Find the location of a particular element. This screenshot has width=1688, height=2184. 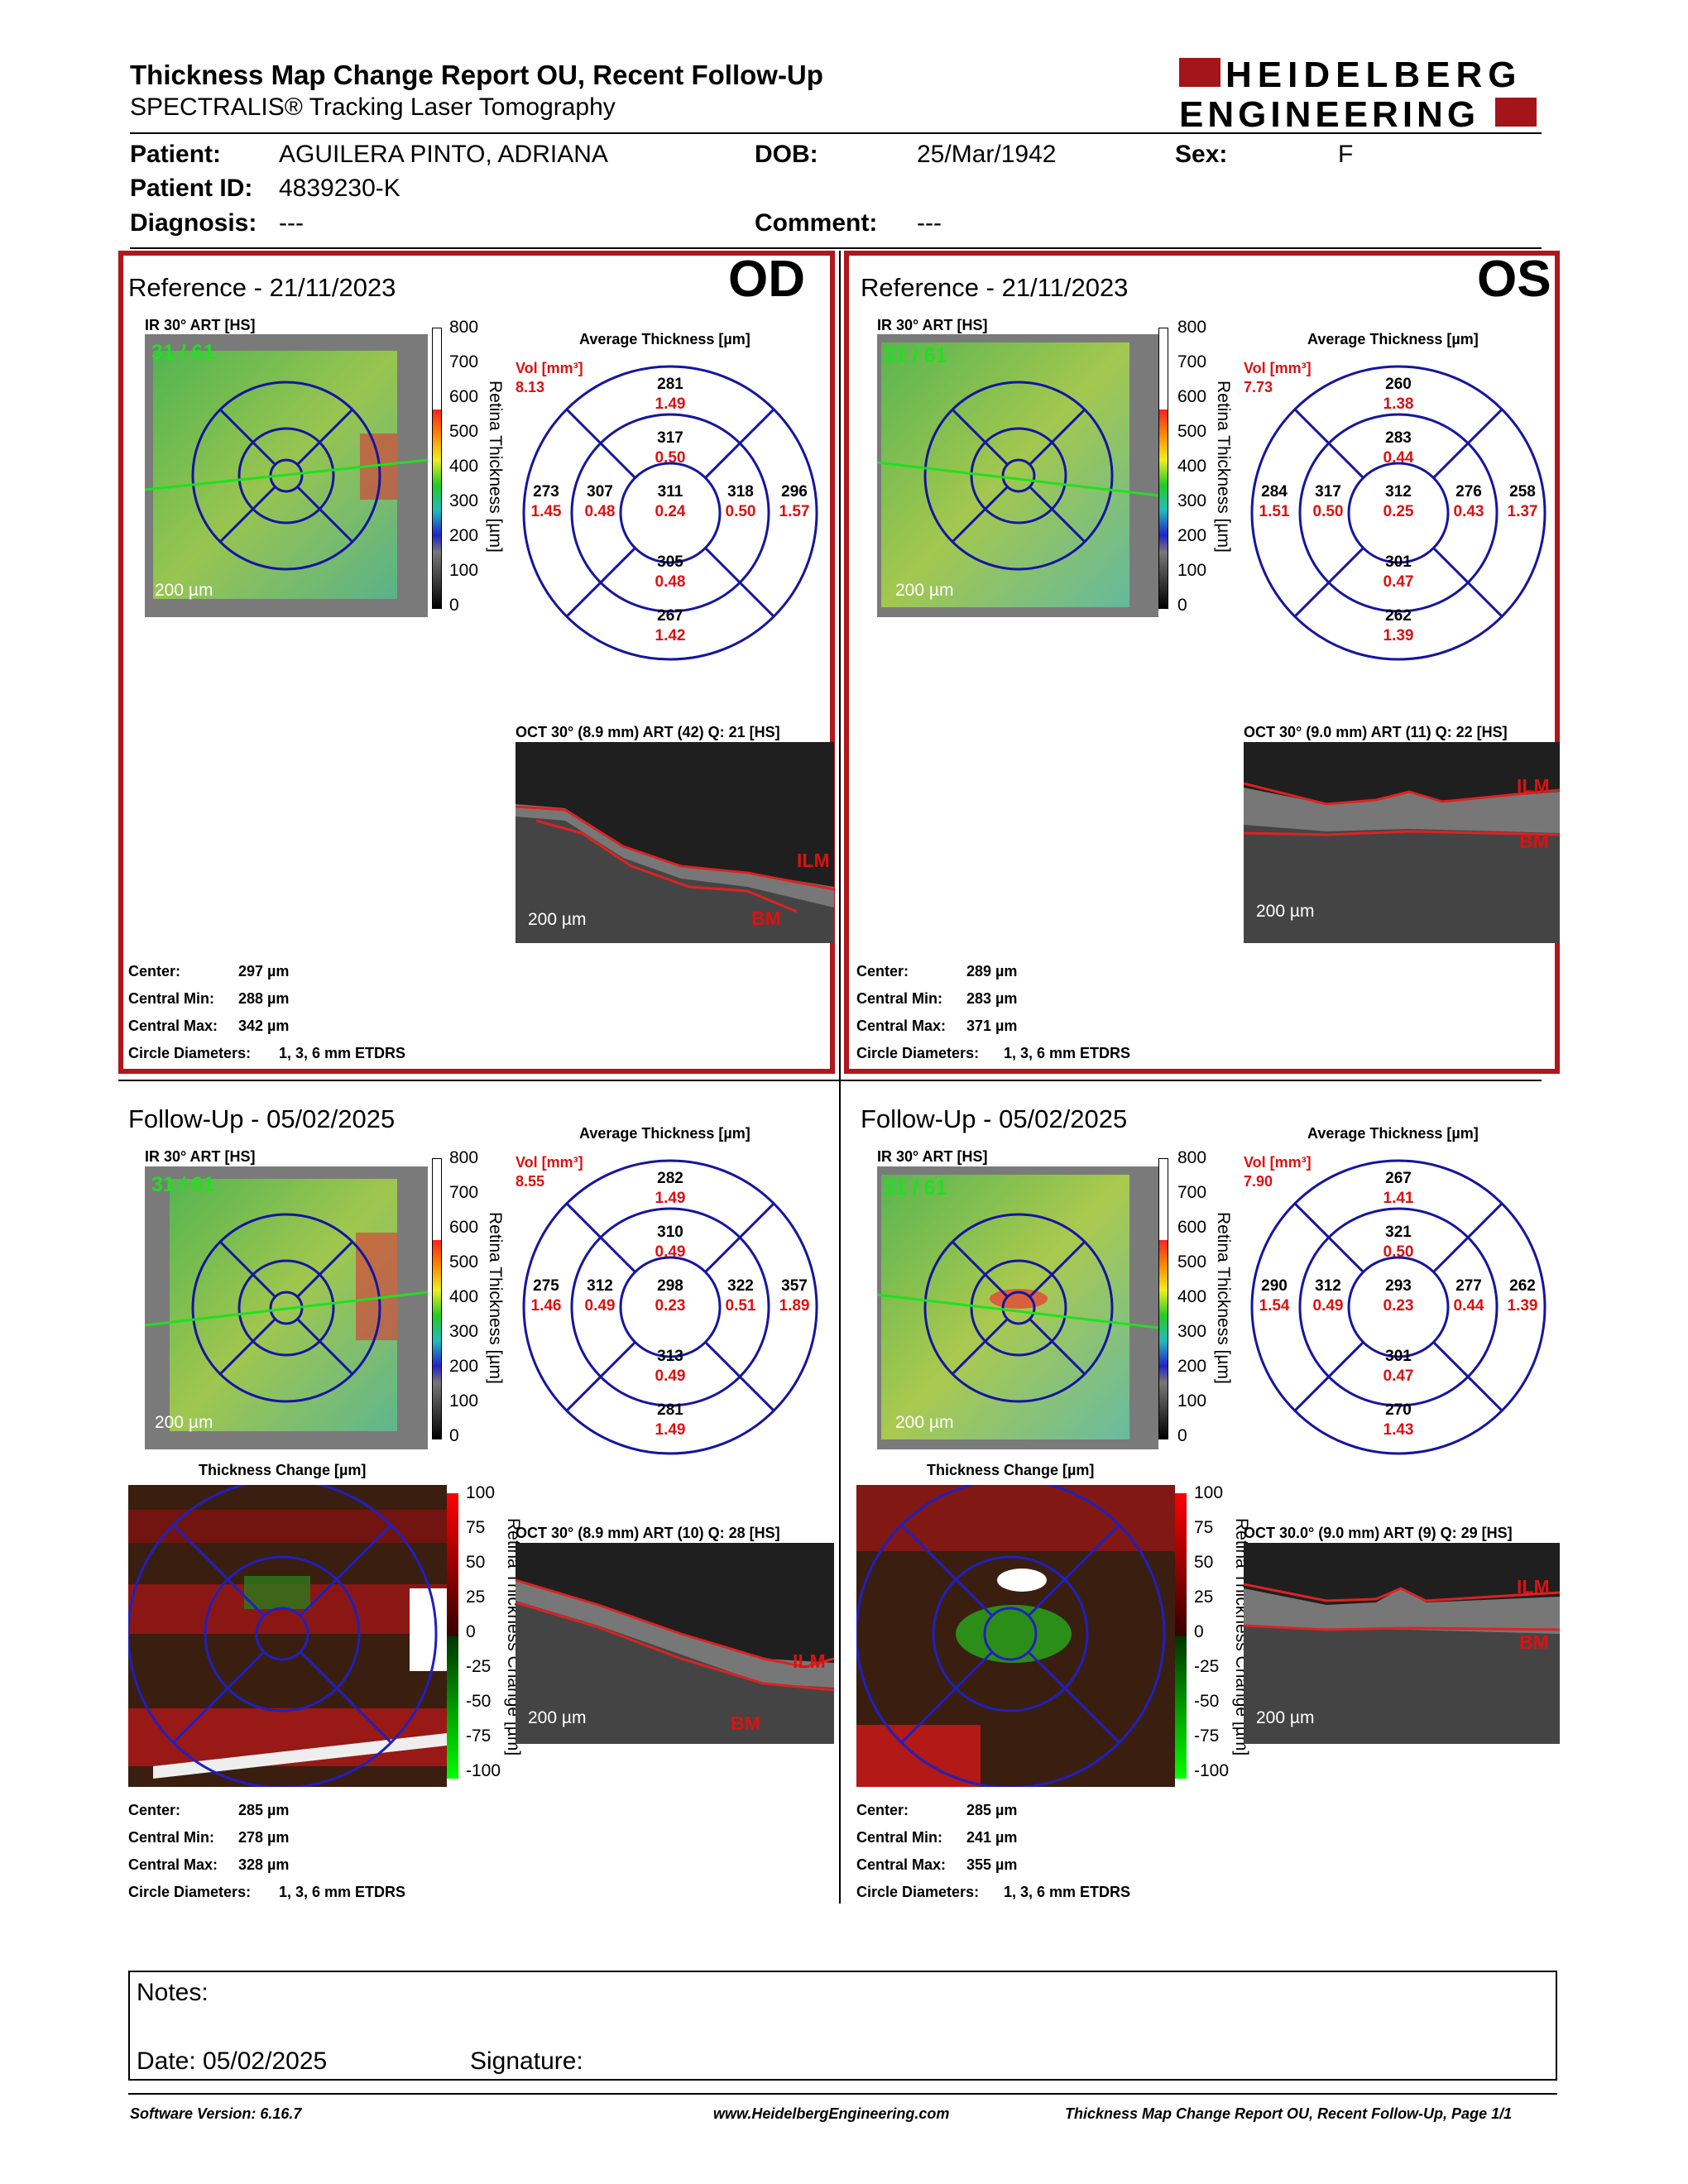

od_fu-inferior-inner-volume: 0.49 is located at coordinates (670, 1376).